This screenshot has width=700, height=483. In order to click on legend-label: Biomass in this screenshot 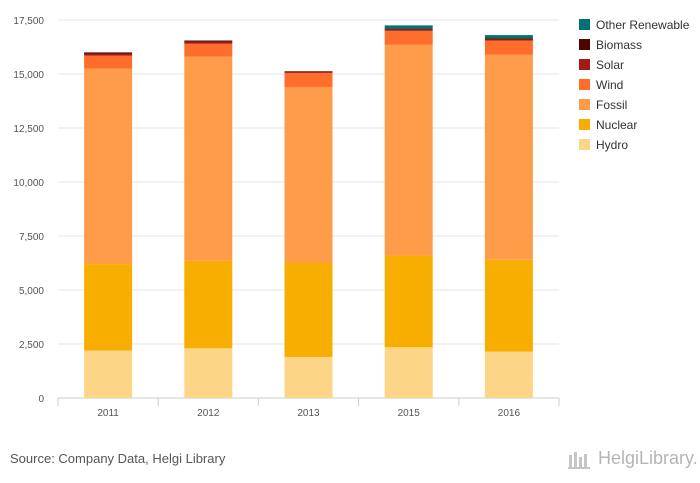, I will do `click(619, 45)`.